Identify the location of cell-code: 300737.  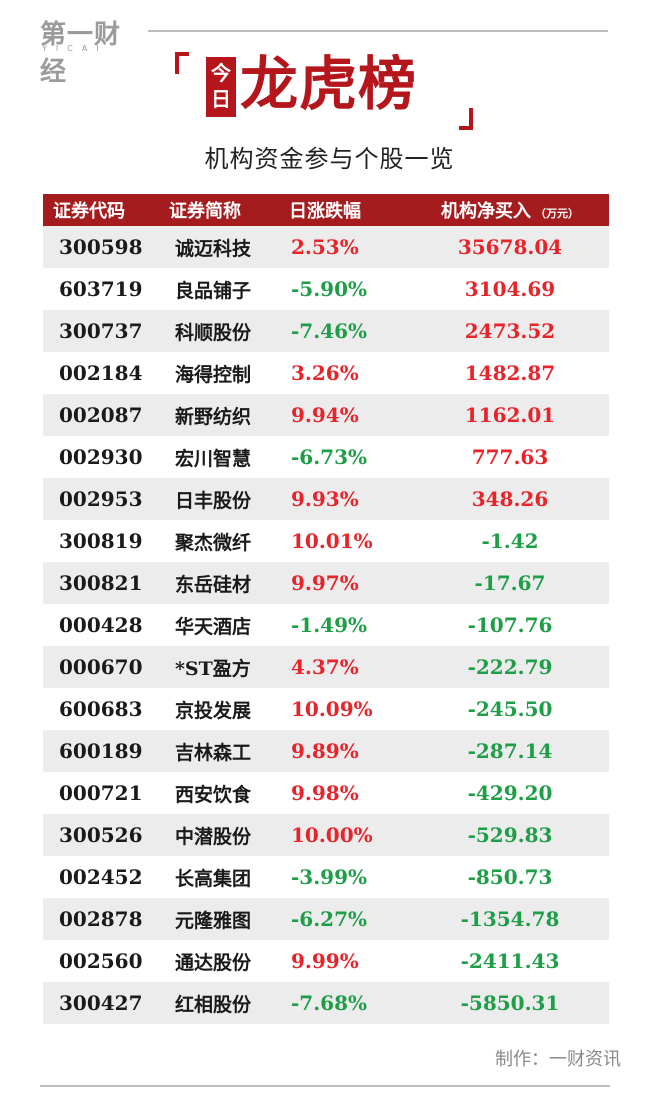
(101, 331).